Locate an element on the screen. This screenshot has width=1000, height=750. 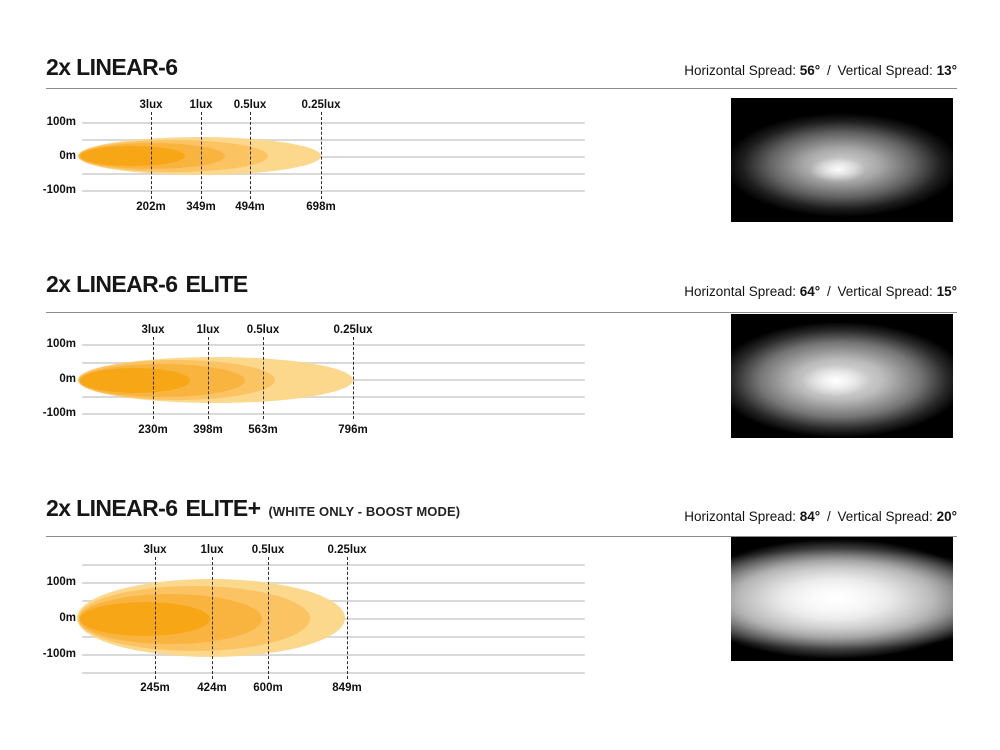
horizontal-spread-value: 64° is located at coordinates (810, 291).